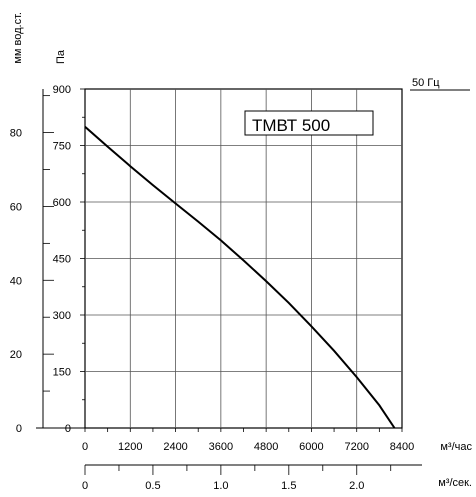  What do you see at coordinates (16, 207) in the screenshot?
I see `y-secondary-tick-label: 60` at bounding box center [16, 207].